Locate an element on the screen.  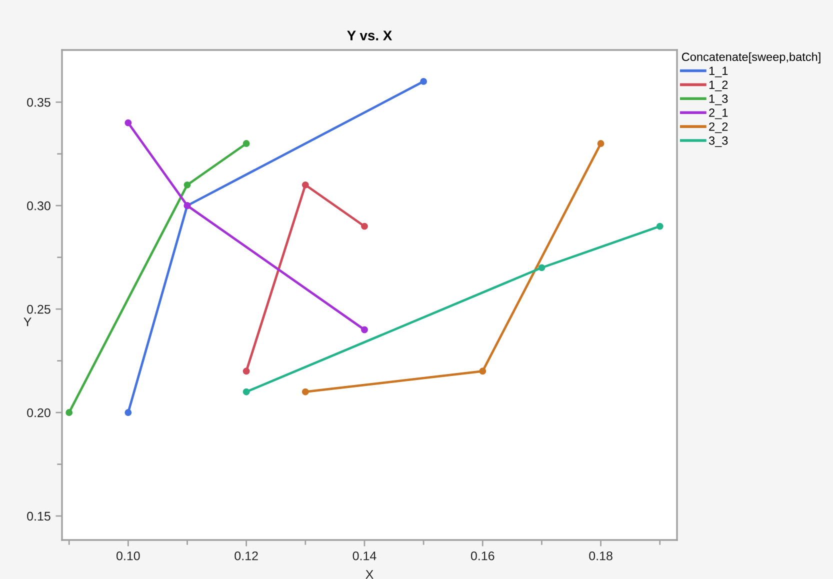
x-tick-label: 0.18 is located at coordinates (600, 555).